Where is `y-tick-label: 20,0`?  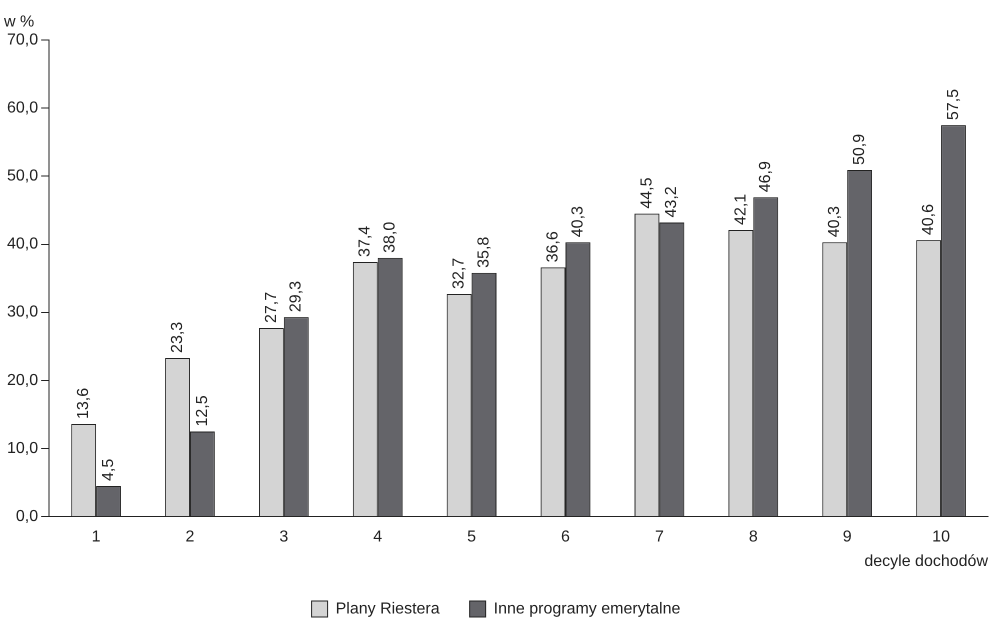
y-tick-label: 20,0 is located at coordinates (22, 380).